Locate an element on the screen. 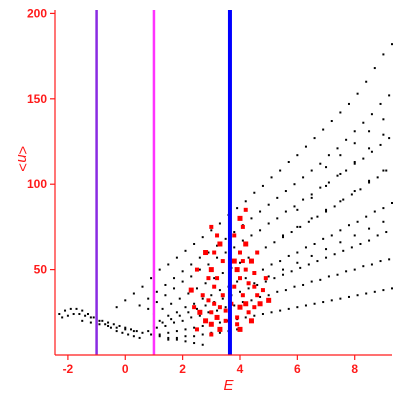  x-tick-label: -2 is located at coordinates (68, 369).